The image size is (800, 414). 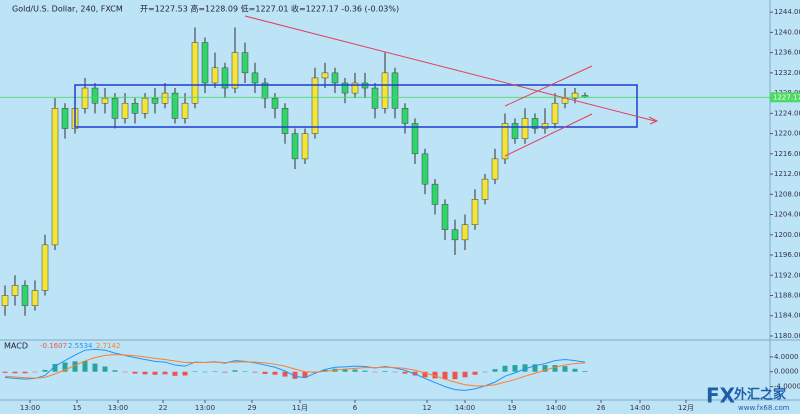 What do you see at coordinates (548, 135) in the screenshot?
I see `channel-bottom` at bounding box center [548, 135].